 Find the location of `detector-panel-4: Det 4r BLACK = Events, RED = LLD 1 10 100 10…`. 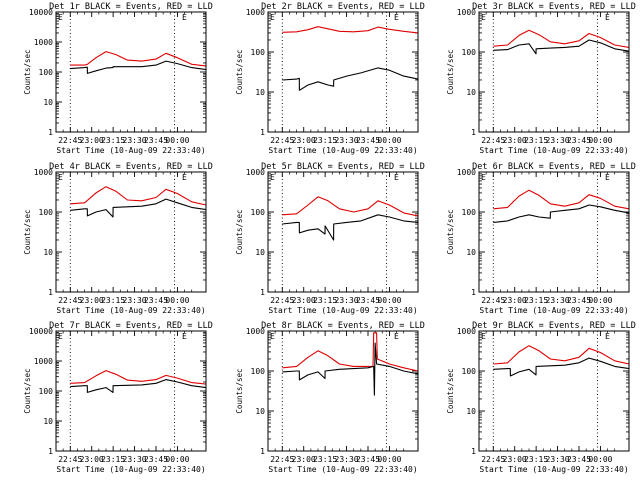

detector-panel-4: Det 4r BLACK = Events, RED = LLD 1 10 100 10… is located at coordinates (118, 238).